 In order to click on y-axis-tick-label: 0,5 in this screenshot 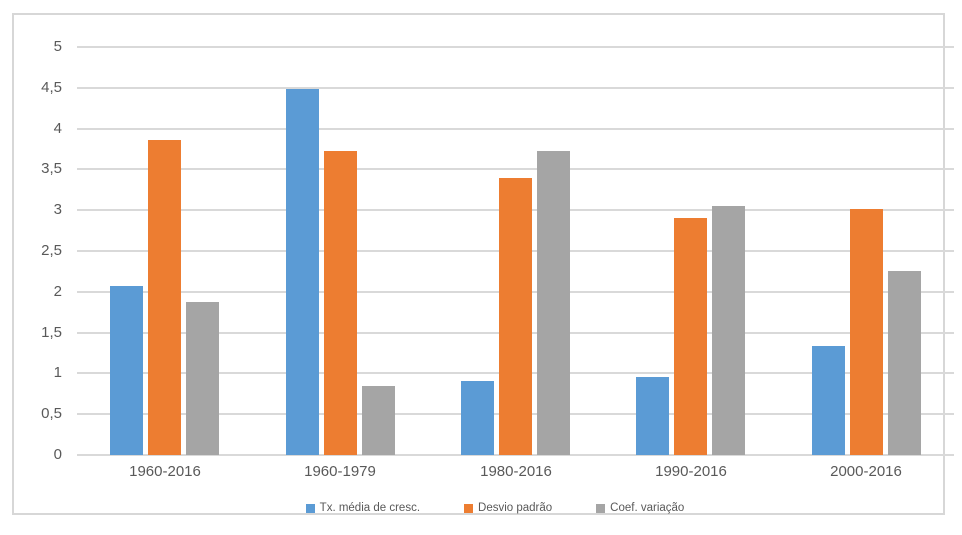, I will do `click(51, 414)`.